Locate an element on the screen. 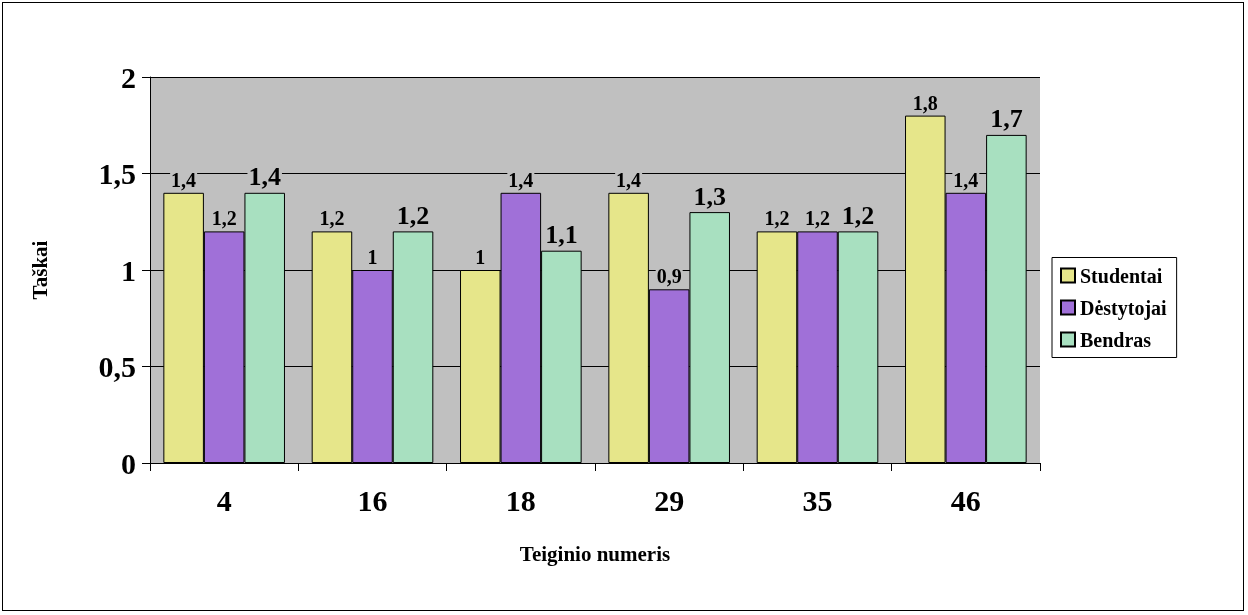 Image resolution: width=1248 pixels, height=615 pixels. x-tick-label: 16 is located at coordinates (372, 500).